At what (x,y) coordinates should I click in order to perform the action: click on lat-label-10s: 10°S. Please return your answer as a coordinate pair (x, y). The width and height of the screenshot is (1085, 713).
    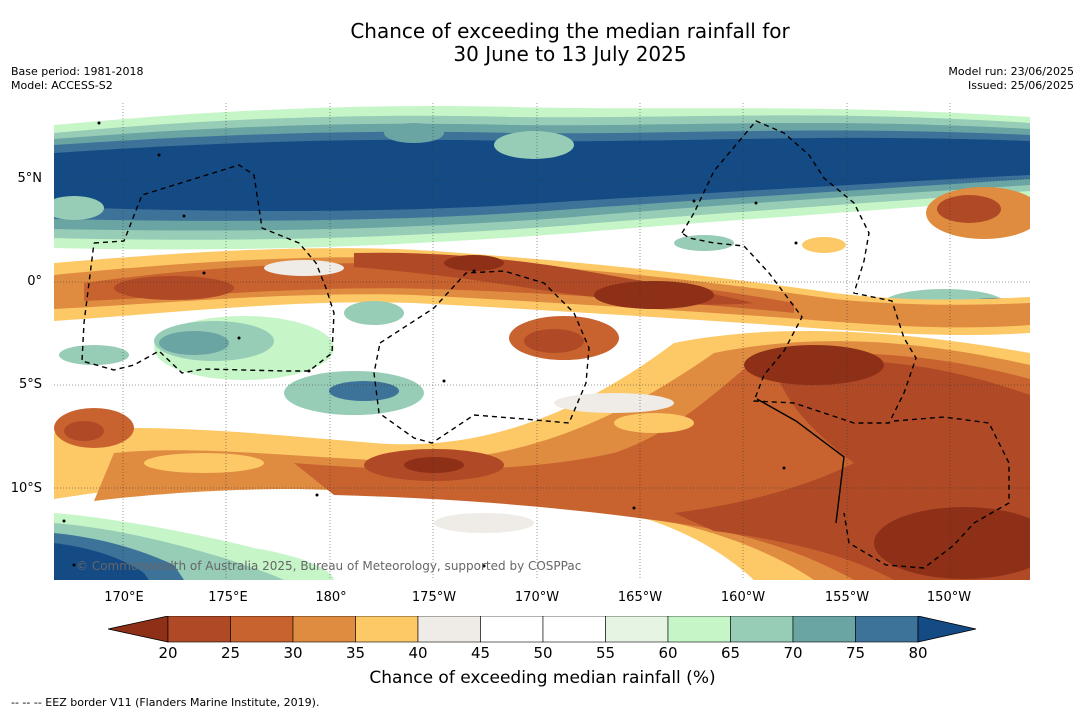
    Looking at the image, I should click on (26, 488).